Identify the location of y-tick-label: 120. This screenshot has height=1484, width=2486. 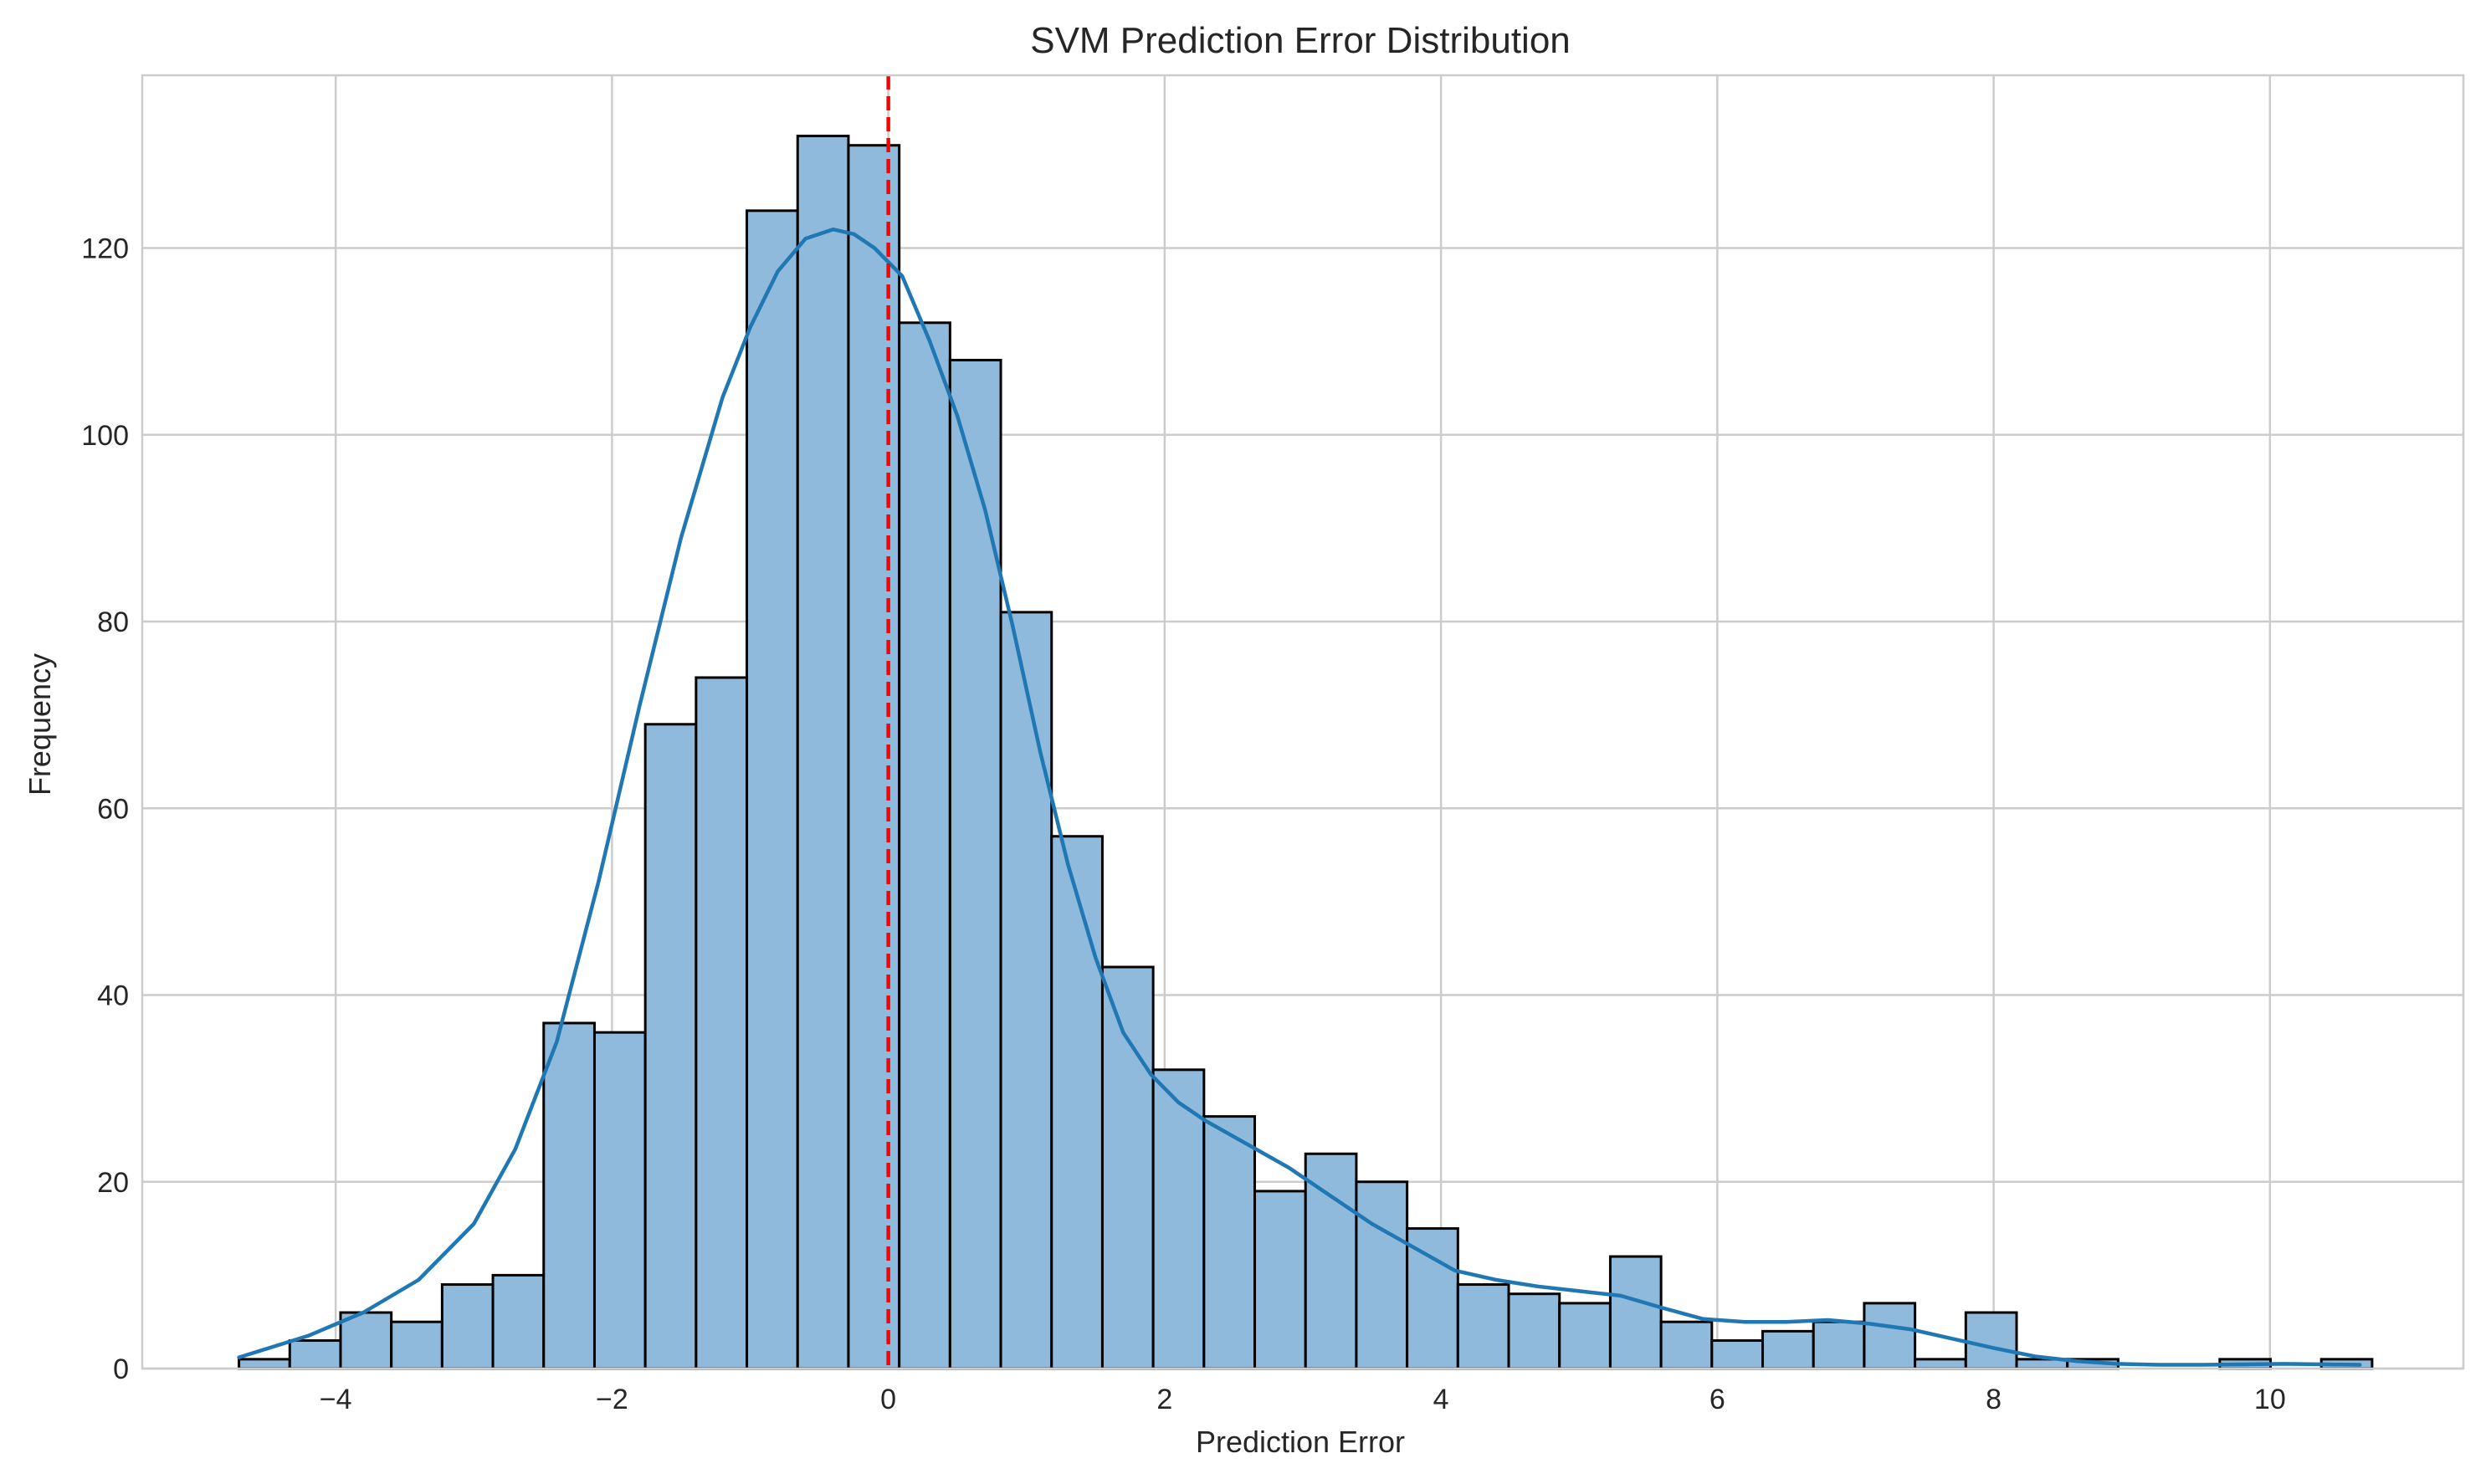
(105, 249).